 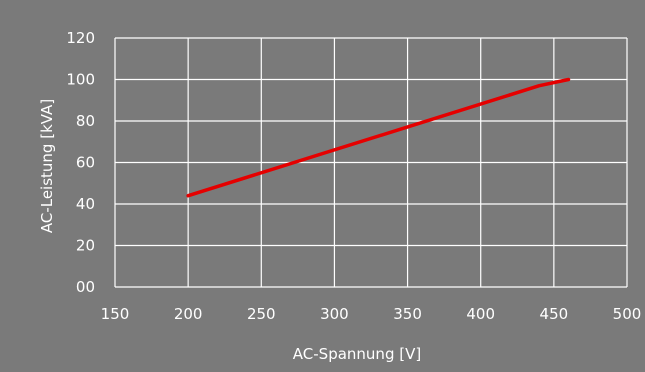 What do you see at coordinates (47, 166) in the screenshot?
I see `y-axis-title: AC-Leistung [kVA]` at bounding box center [47, 166].